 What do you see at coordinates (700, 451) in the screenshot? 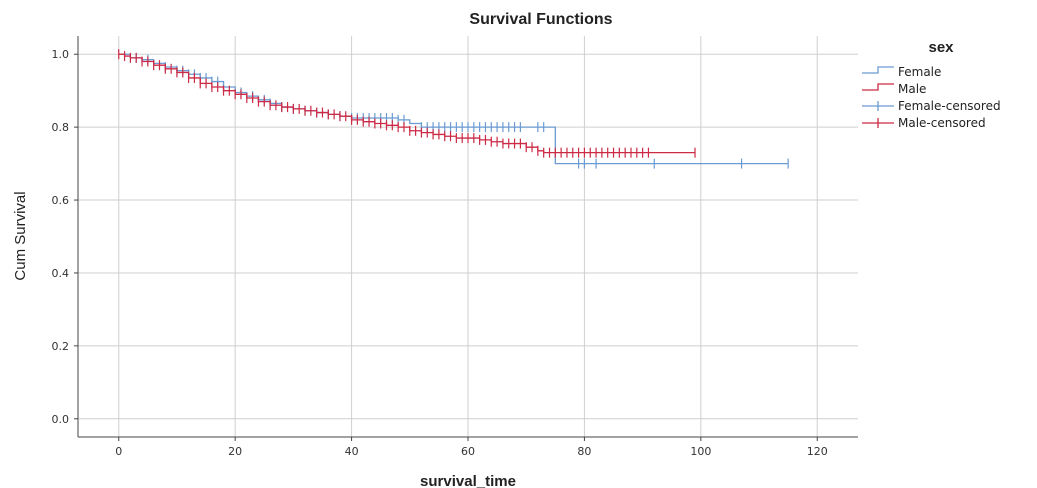
I see `x-tick-label: 100` at bounding box center [700, 451].